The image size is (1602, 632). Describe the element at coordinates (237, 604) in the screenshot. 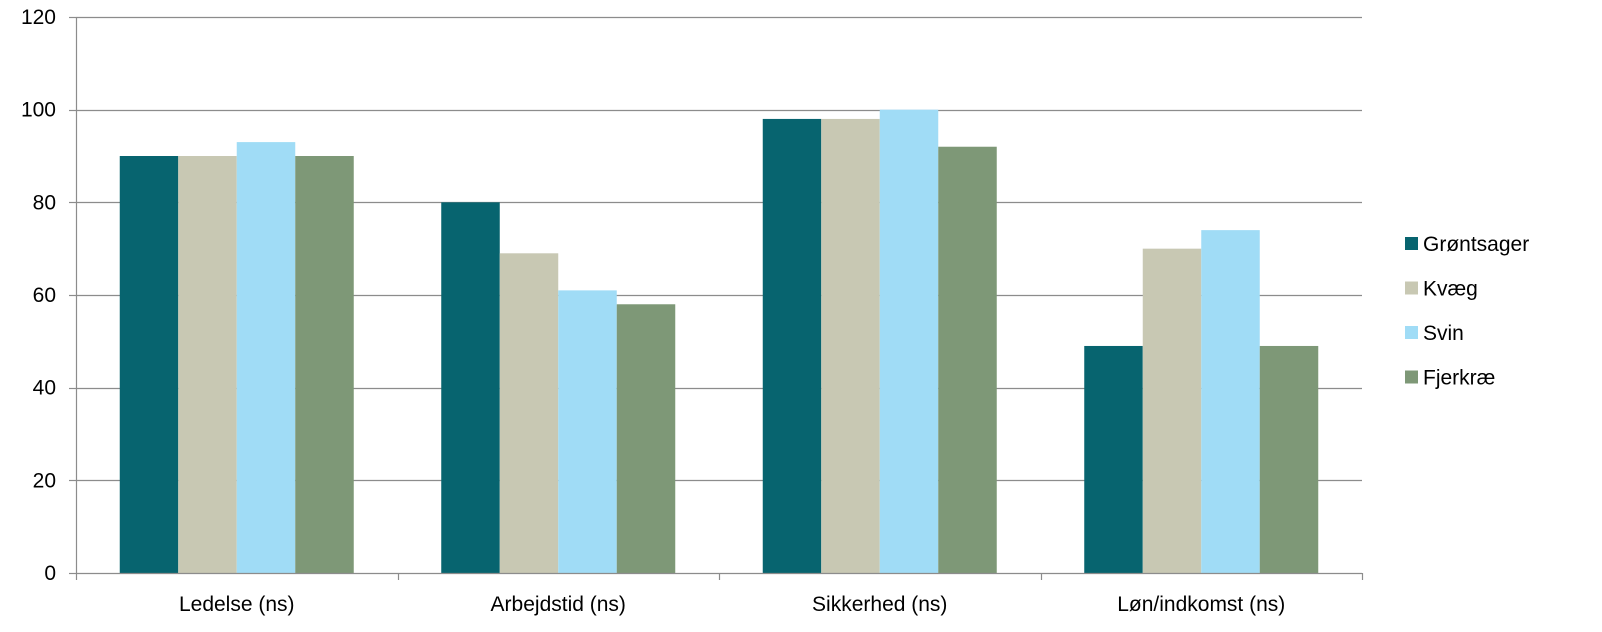

I see `x-tick-label: Ledelse (ns)` at that location.